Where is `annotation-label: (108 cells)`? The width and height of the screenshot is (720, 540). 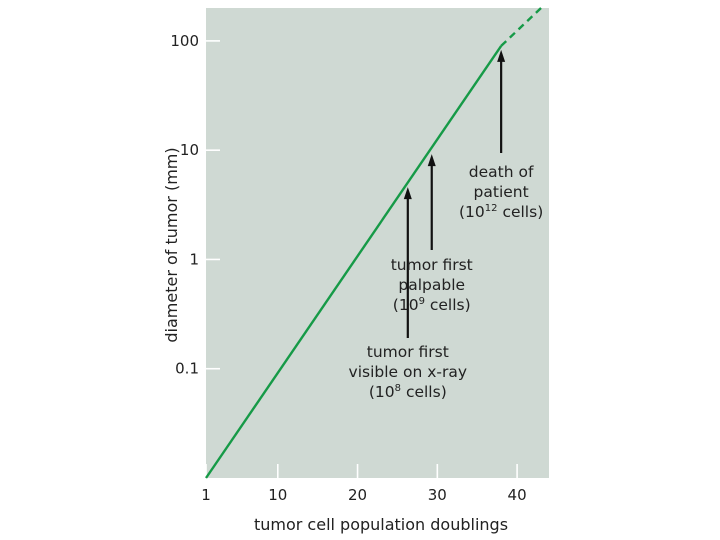 annotation-label: (108 cells) is located at coordinates (408, 392).